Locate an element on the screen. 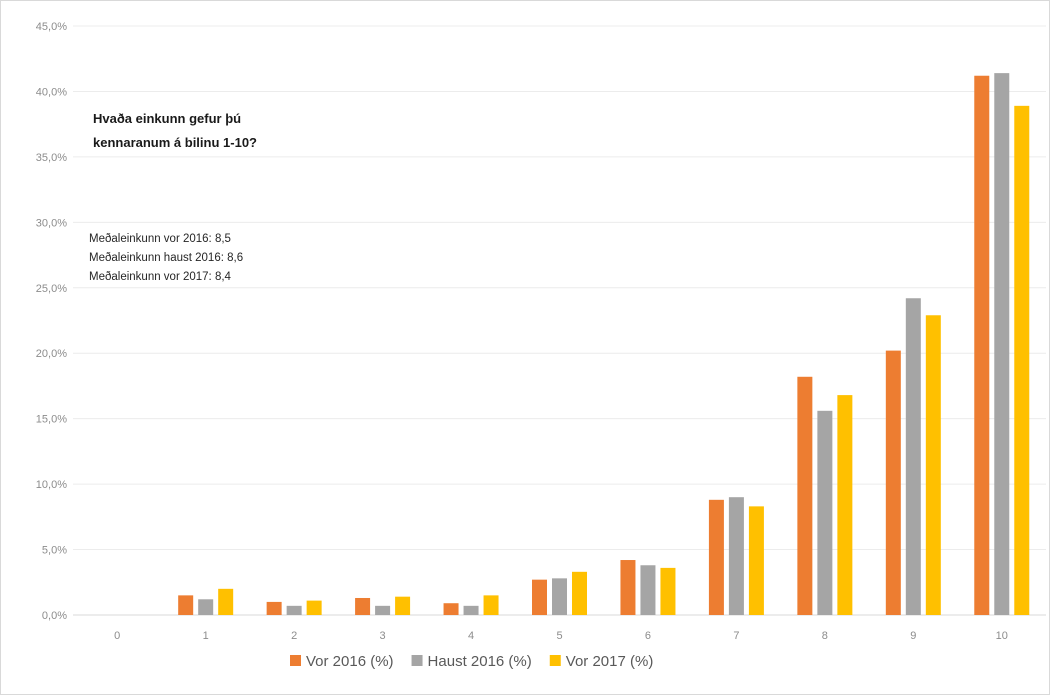 The width and height of the screenshot is (1050, 696). legend-label: Vor 2016 (%) is located at coordinates (350, 661).